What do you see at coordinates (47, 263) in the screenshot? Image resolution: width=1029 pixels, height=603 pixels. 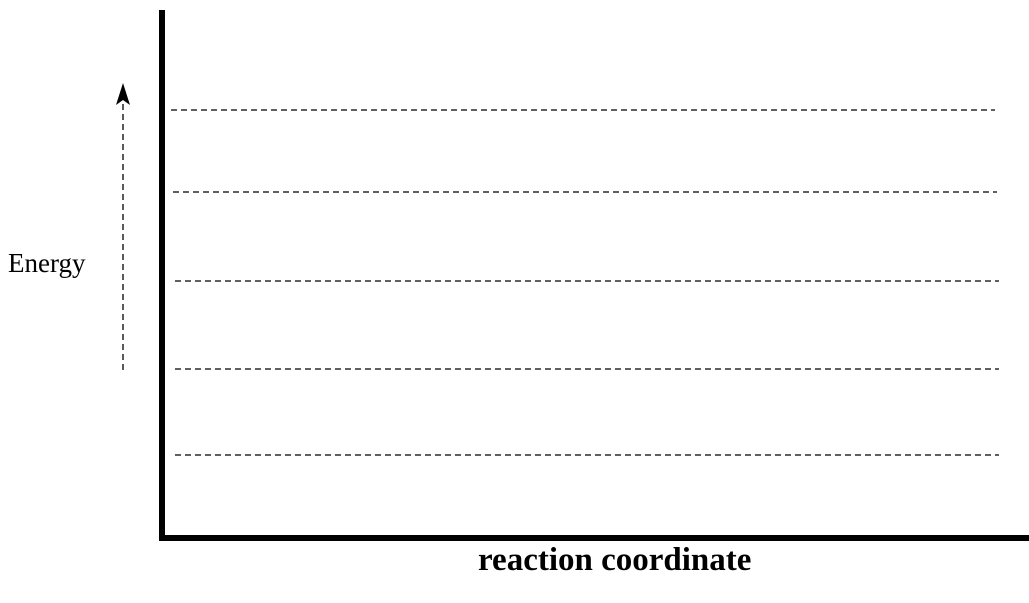 I see `energy-axis-label: Energy` at bounding box center [47, 263].